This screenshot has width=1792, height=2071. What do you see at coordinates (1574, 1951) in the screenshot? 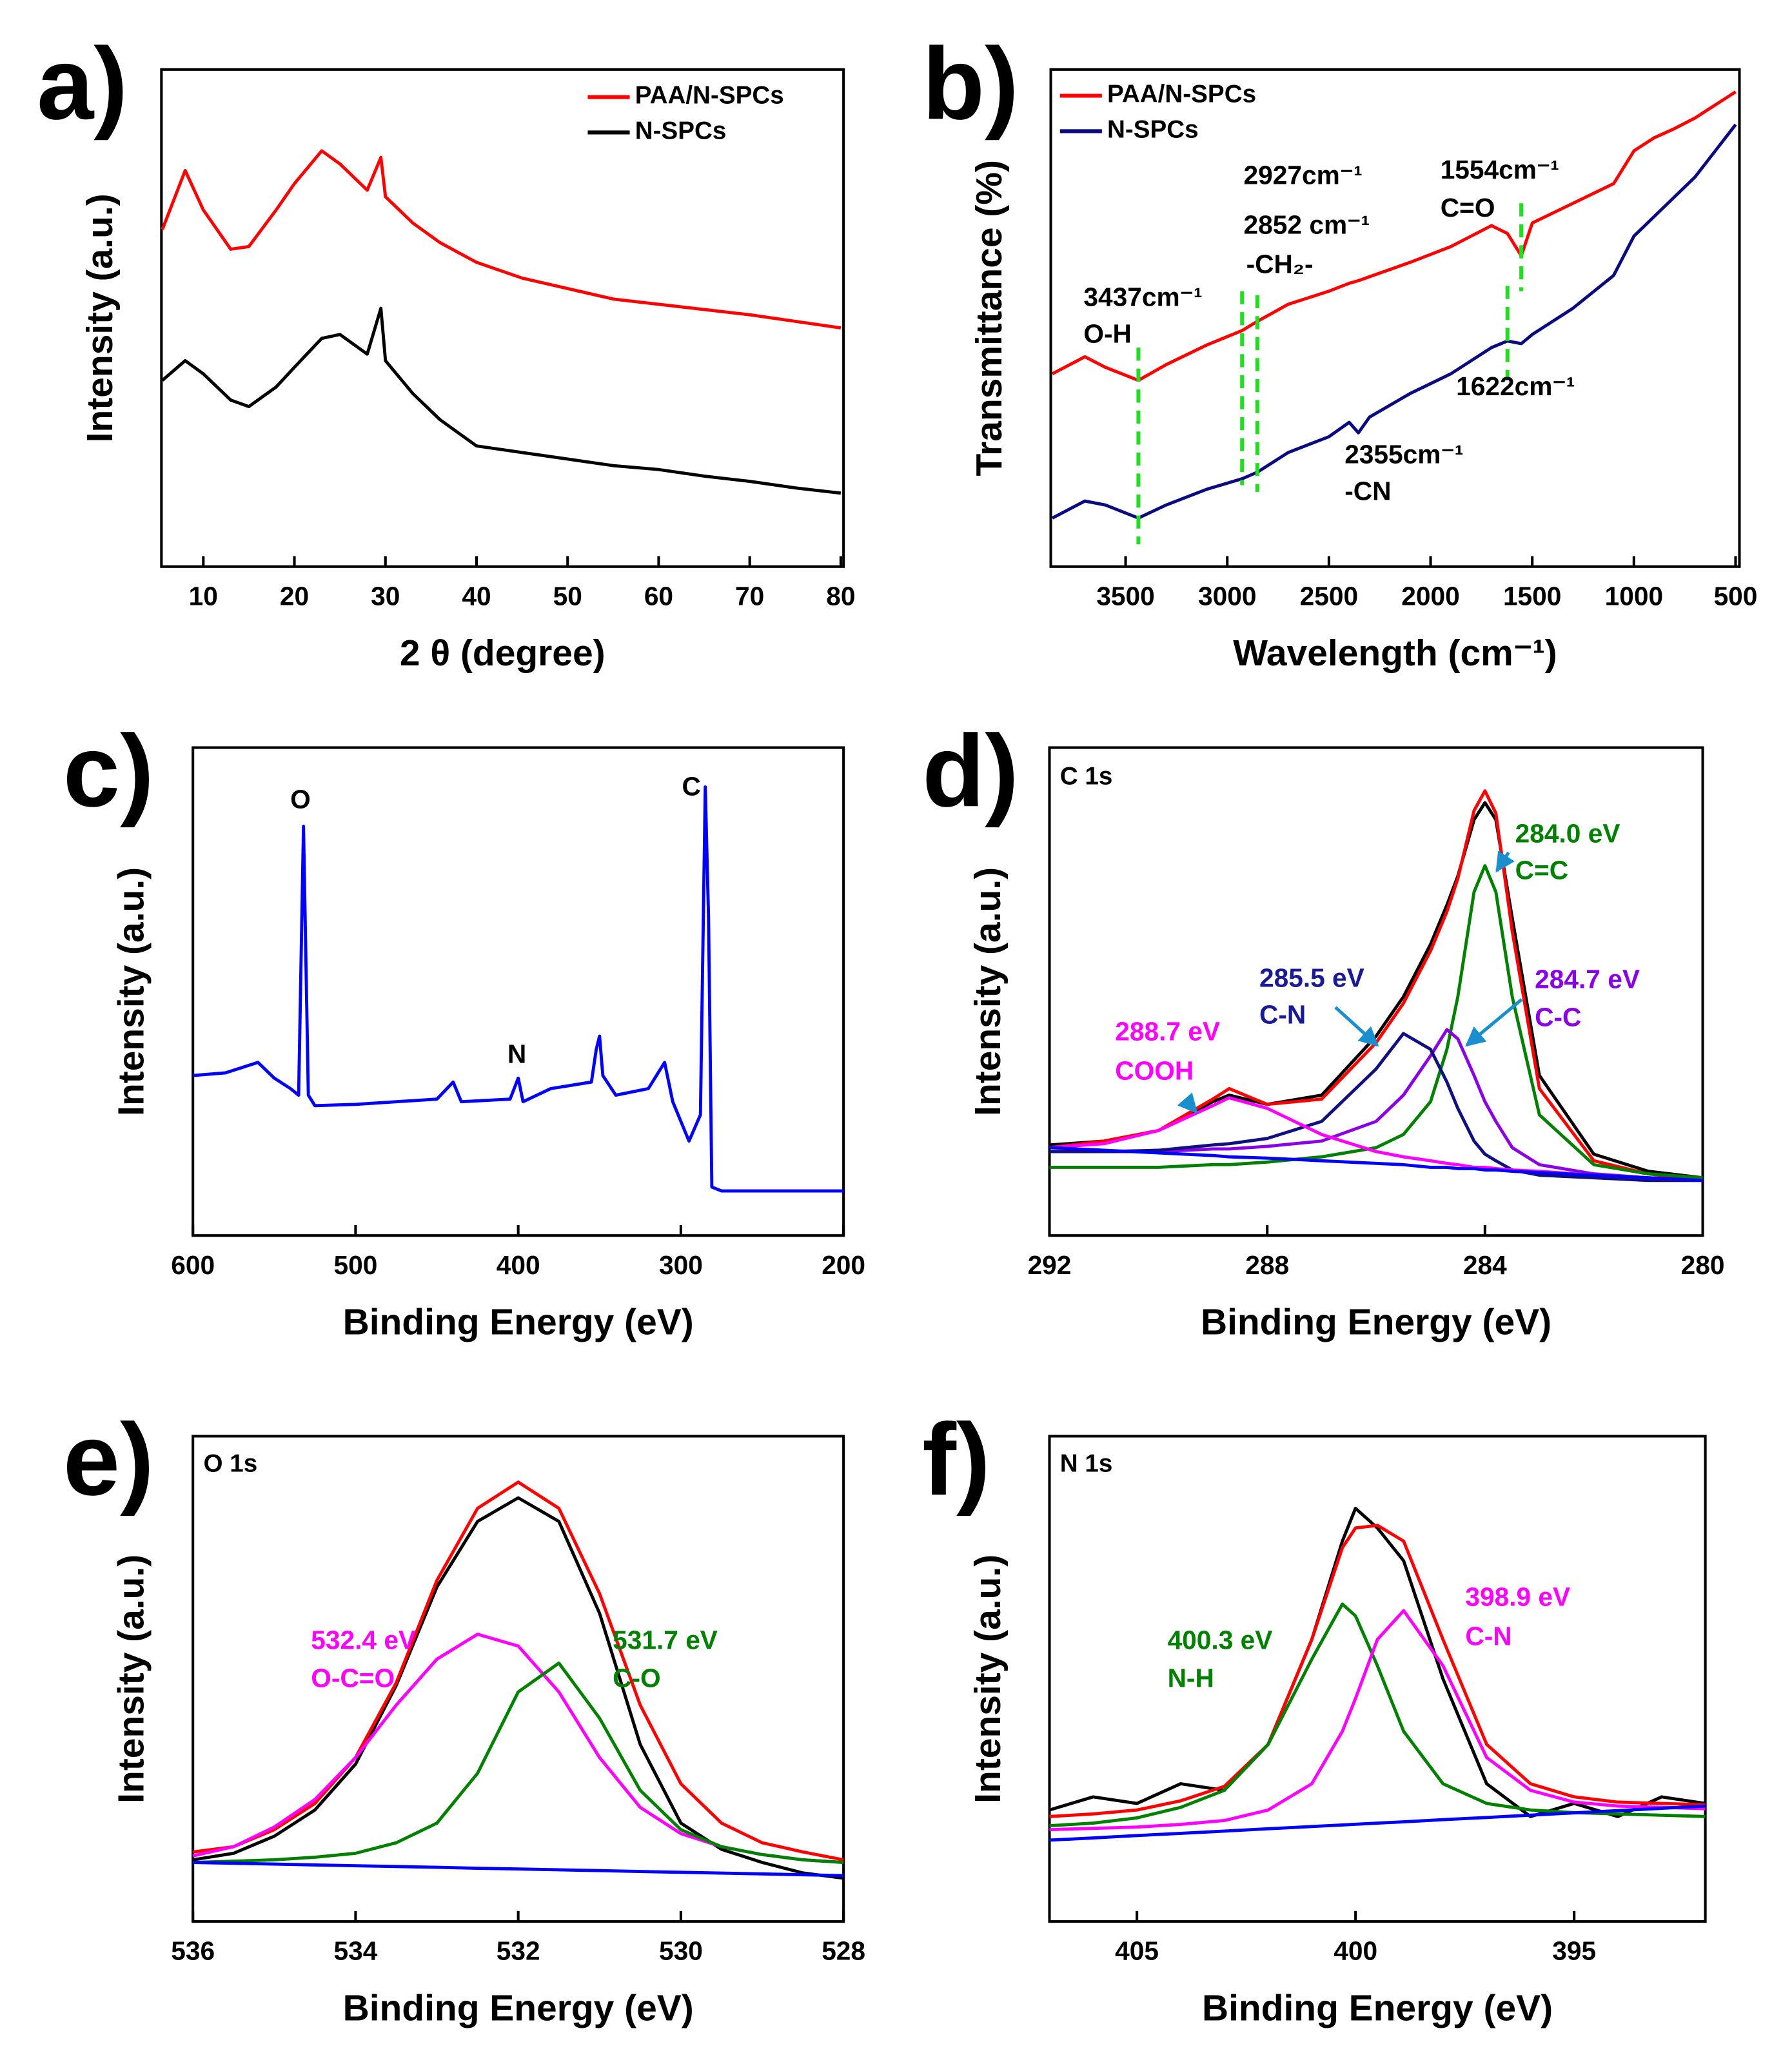
I see `x-tick-label: 395` at bounding box center [1574, 1951].